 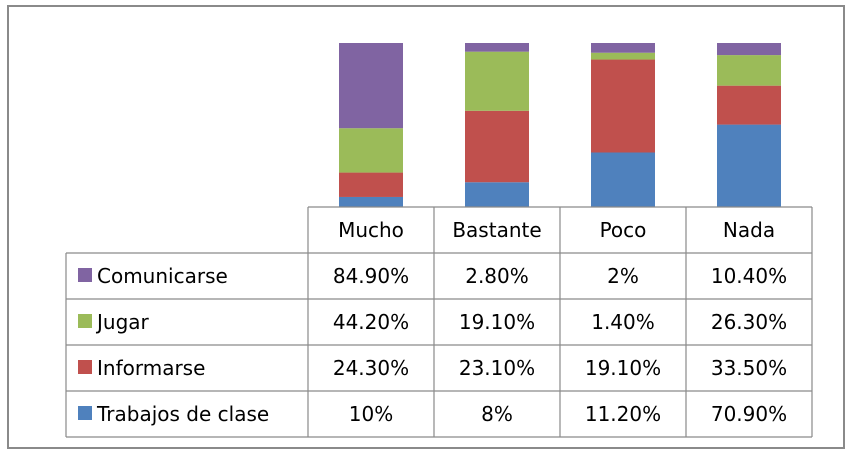 What do you see at coordinates (122, 322) in the screenshot?
I see `legend-label-jugar: Jugar` at bounding box center [122, 322].